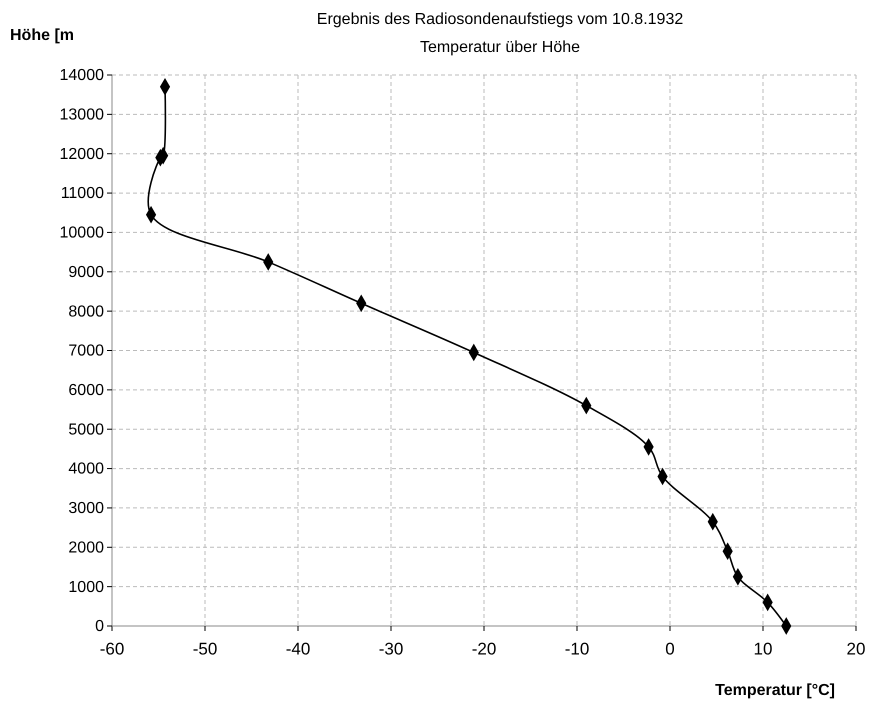  I want to click on x-tick-label: -60, so click(112, 648).